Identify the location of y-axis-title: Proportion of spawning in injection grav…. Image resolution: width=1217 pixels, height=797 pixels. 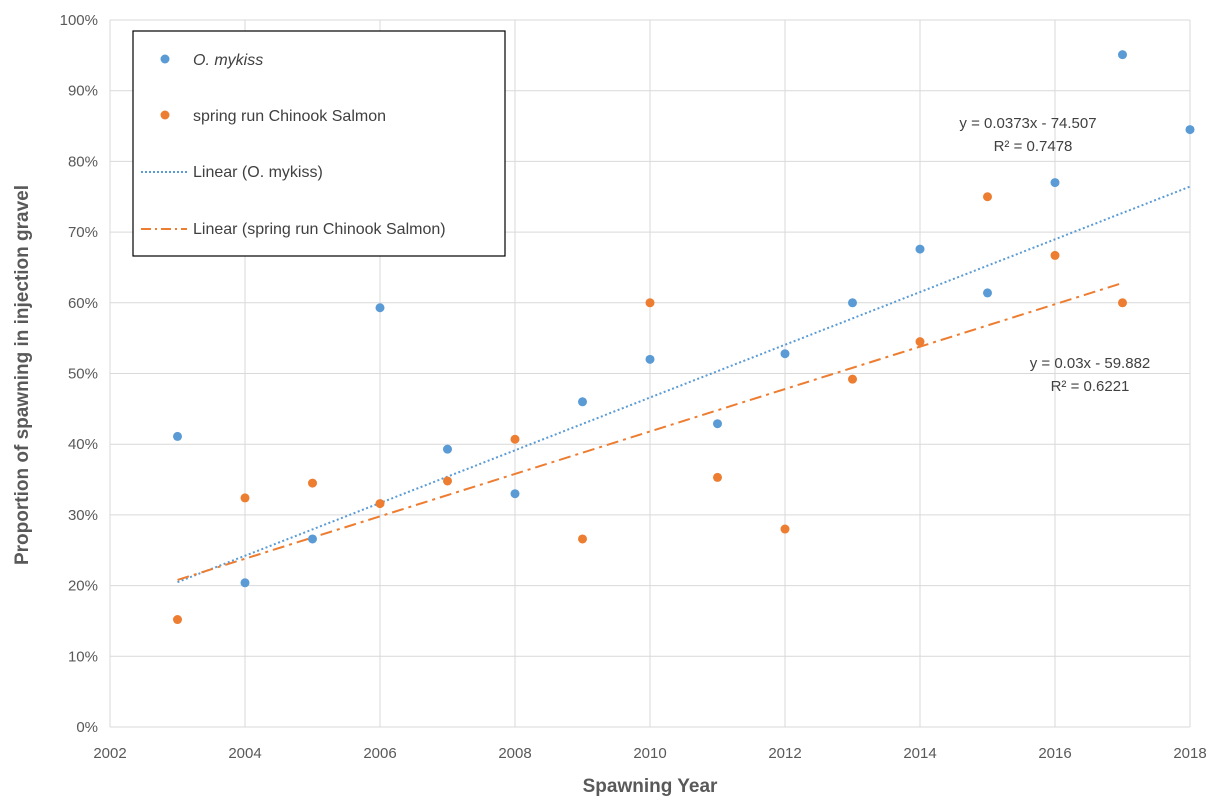
(22, 375).